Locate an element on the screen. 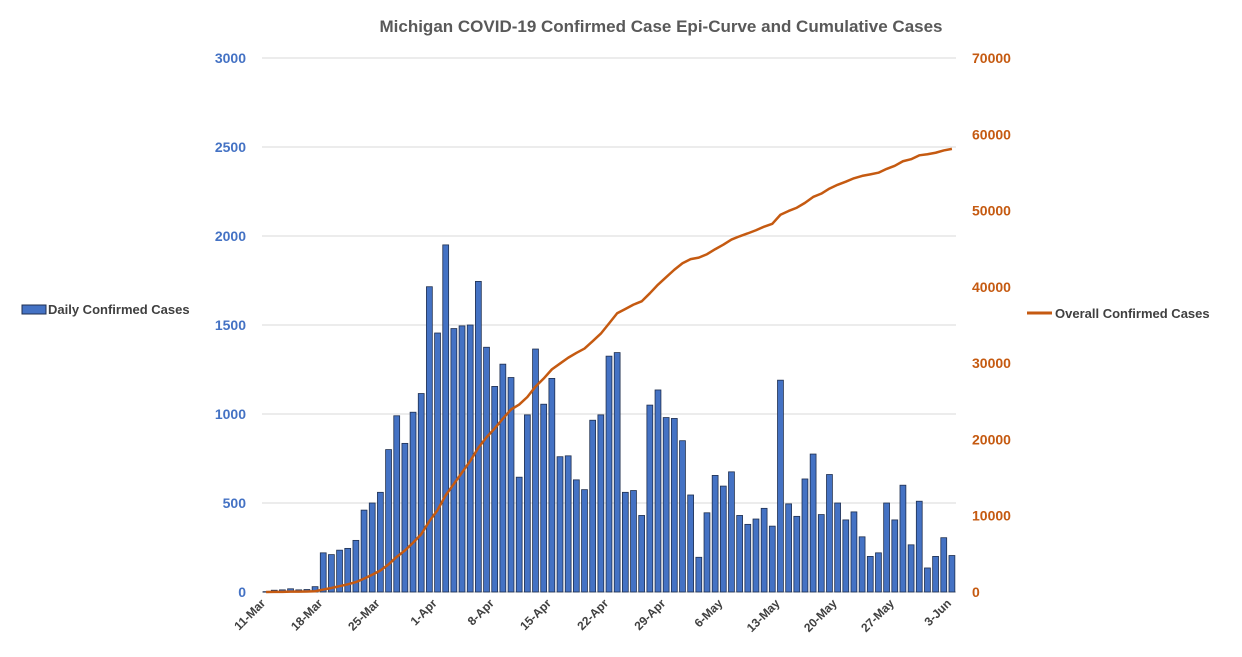 The height and width of the screenshot is (657, 1242). x-axis-tick-label: 18-Mar is located at coordinates (306, 614).